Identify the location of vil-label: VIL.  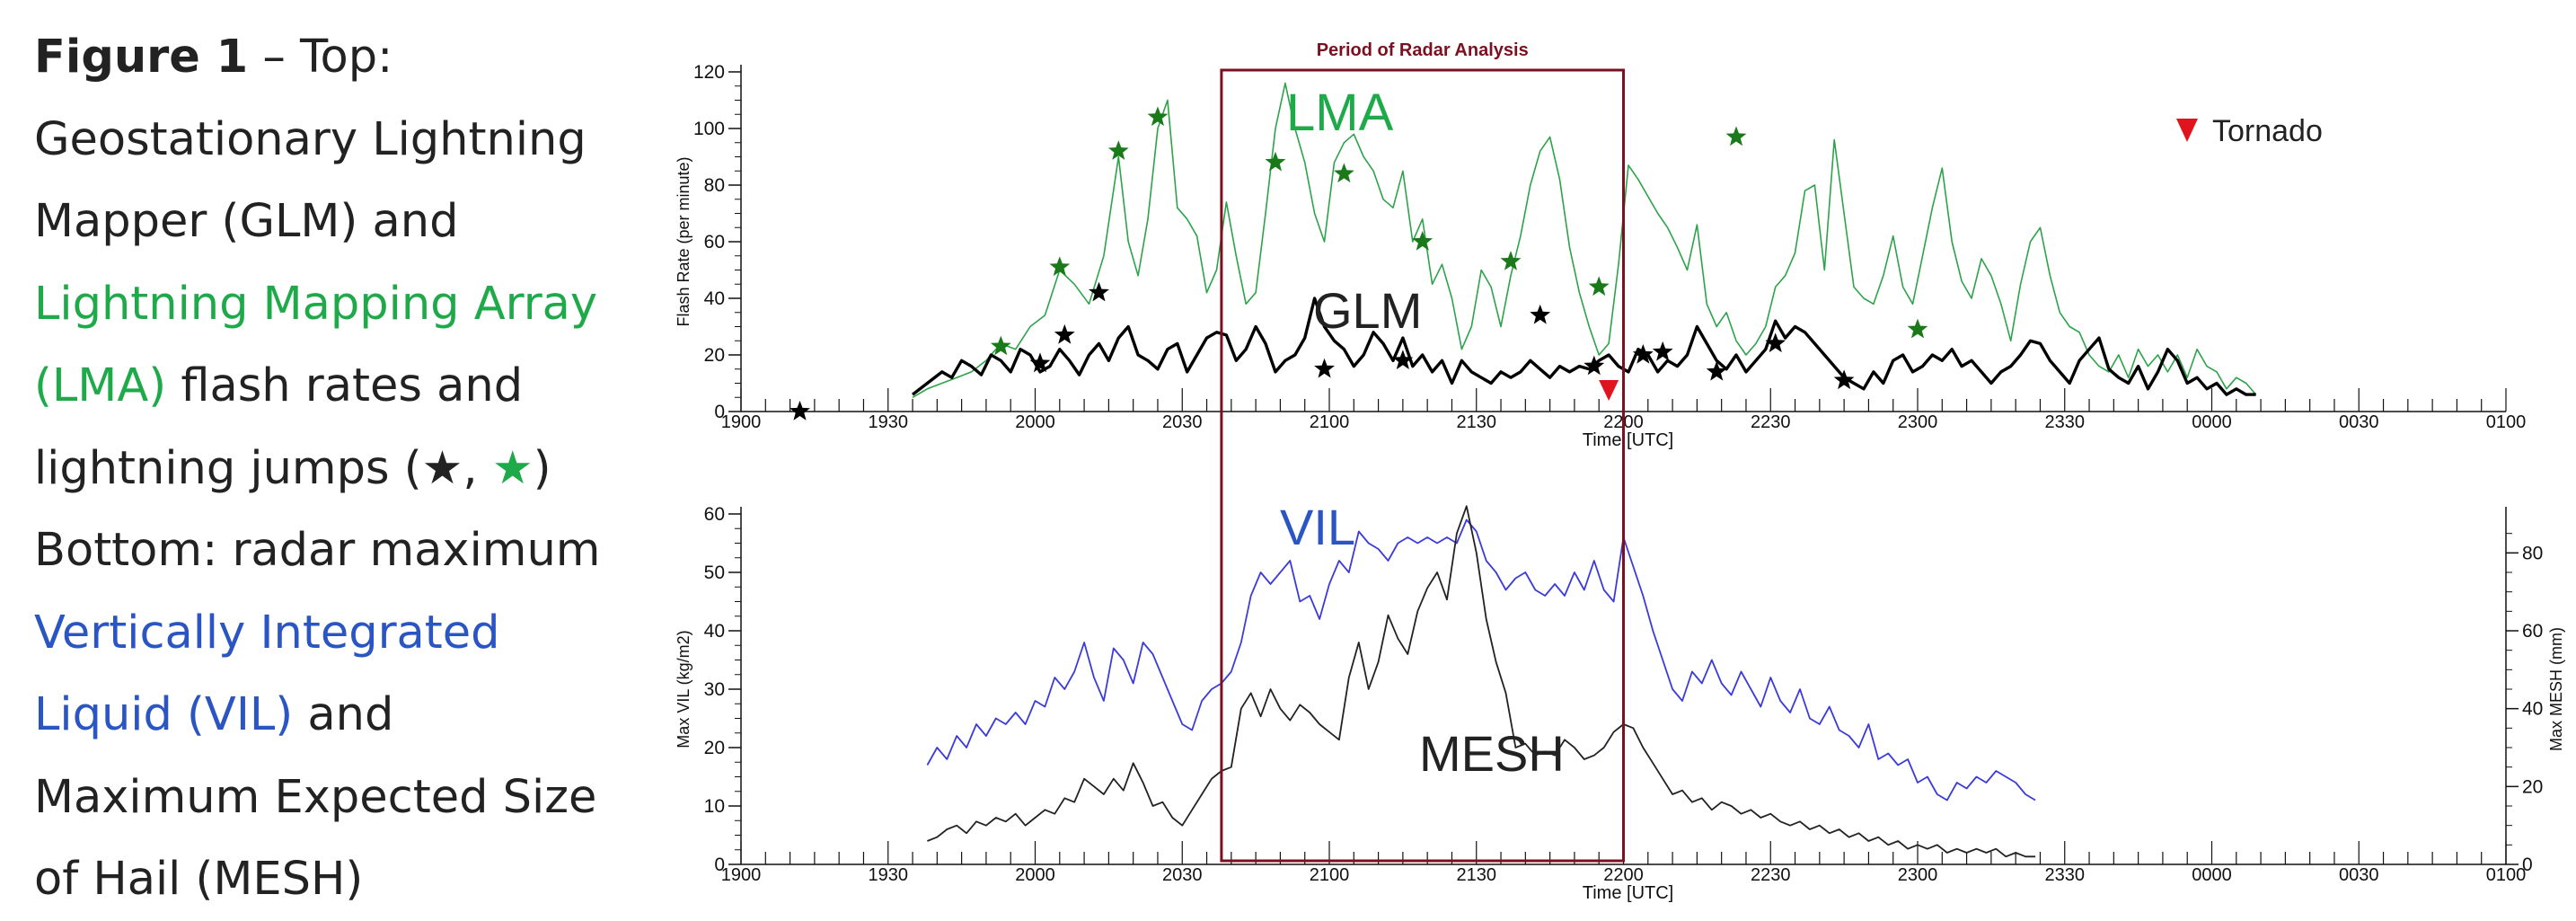
(1317, 527).